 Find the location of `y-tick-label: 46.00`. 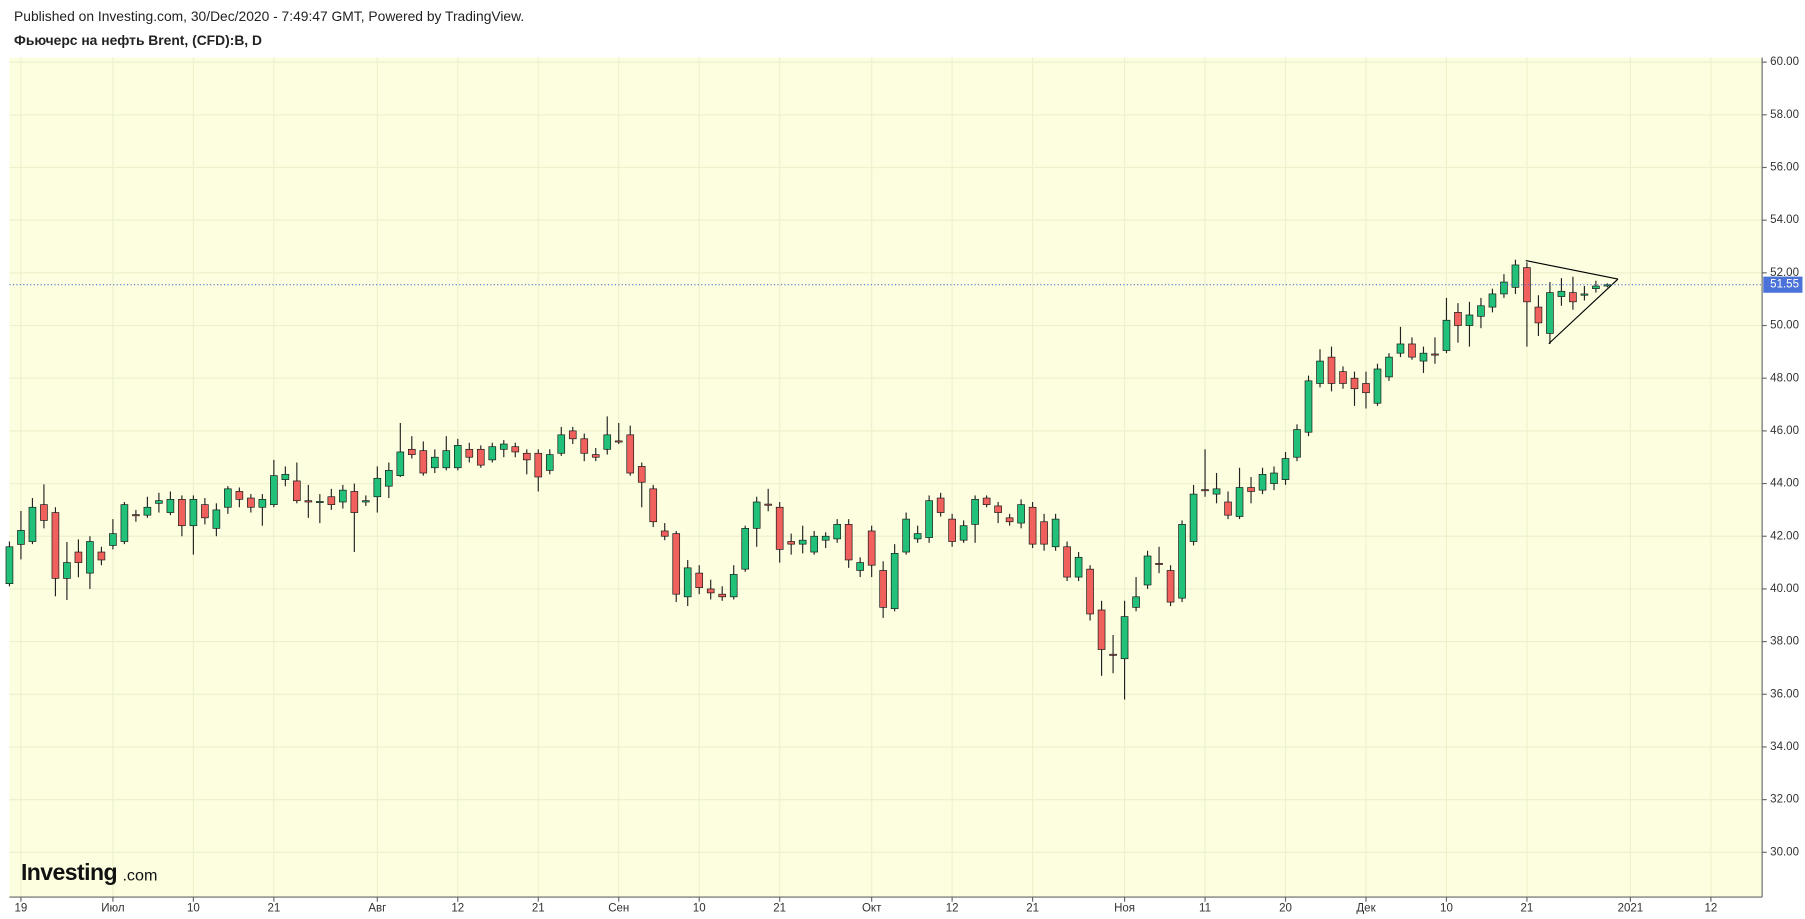

y-tick-label: 46.00 is located at coordinates (1784, 431).